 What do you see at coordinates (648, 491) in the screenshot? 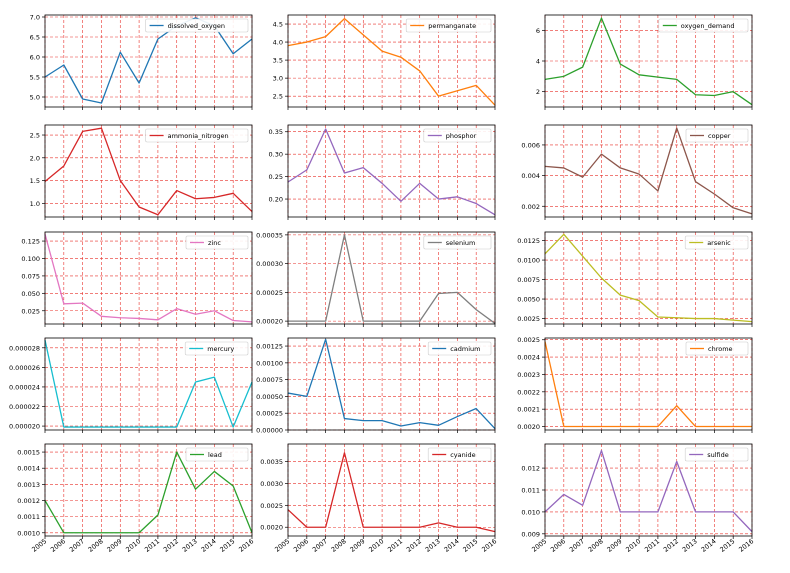
I see `series-line-sulfide` at bounding box center [648, 491].